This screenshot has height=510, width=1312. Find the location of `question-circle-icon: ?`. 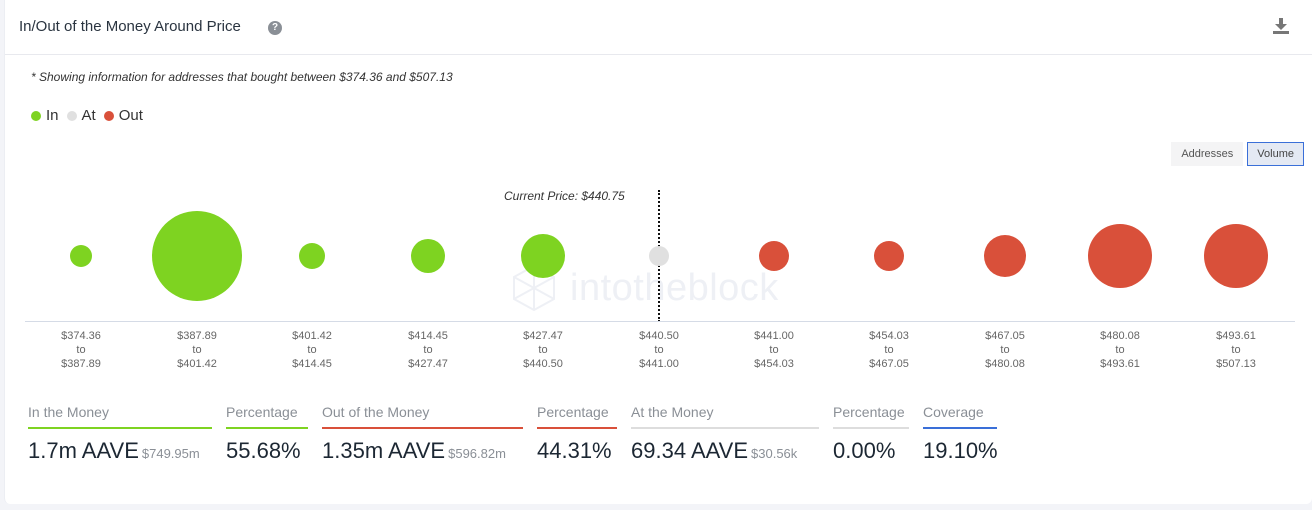

question-circle-icon: ? is located at coordinates (275, 28).